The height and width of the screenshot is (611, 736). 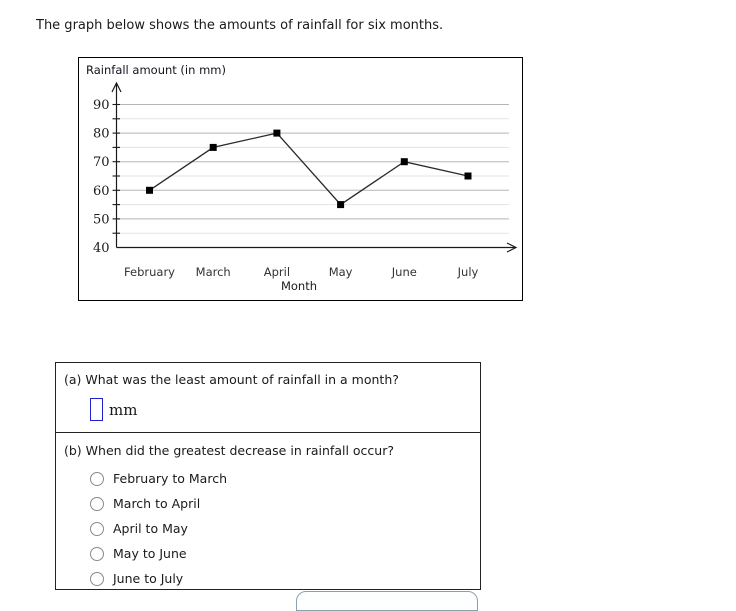 What do you see at coordinates (404, 272) in the screenshot?
I see `x-tick-label: June` at bounding box center [404, 272].